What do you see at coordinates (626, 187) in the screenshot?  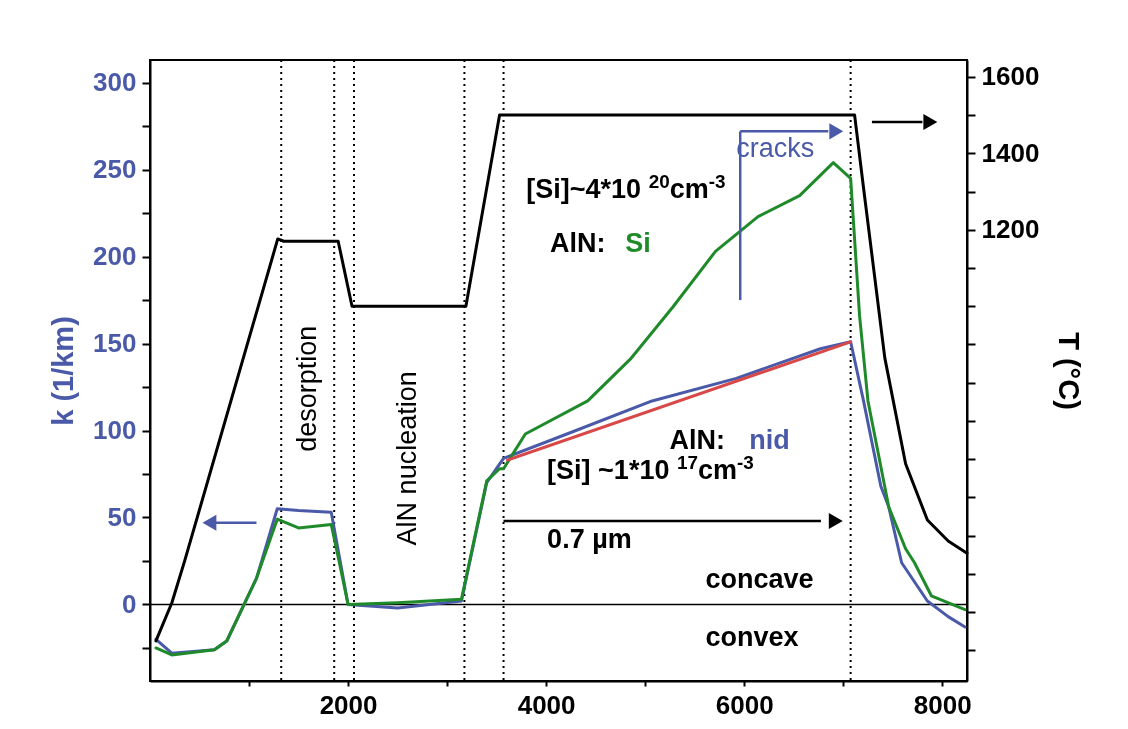 I see `annotation: [Si]~4*10 $^{20}$cm$^{-3}$` at bounding box center [626, 187].